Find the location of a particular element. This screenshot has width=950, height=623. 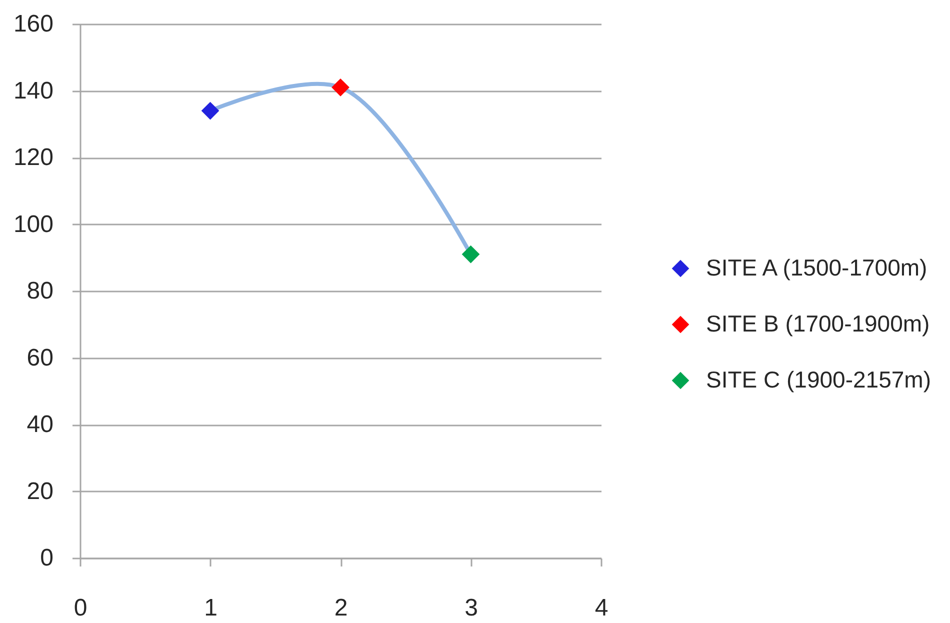

legend-label: SITE A (1500-1700m) is located at coordinates (817, 267).